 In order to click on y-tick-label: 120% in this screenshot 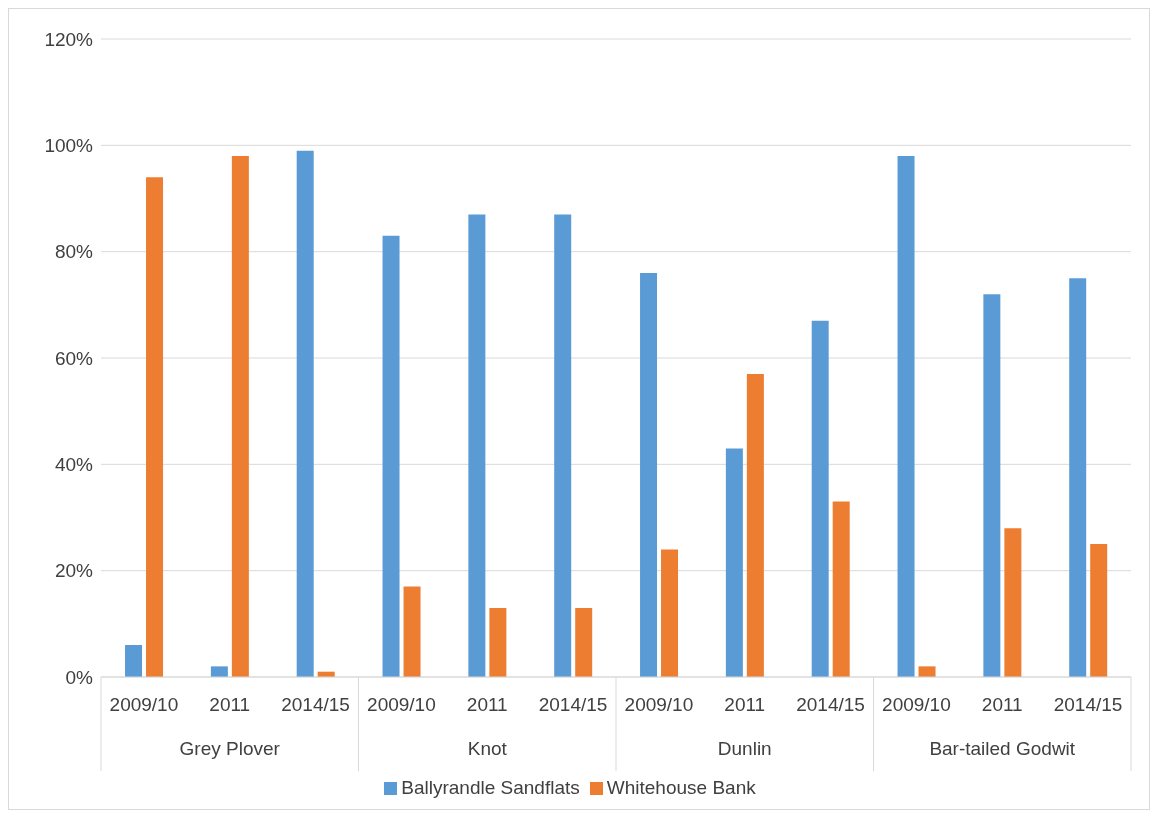, I will do `click(69, 39)`.